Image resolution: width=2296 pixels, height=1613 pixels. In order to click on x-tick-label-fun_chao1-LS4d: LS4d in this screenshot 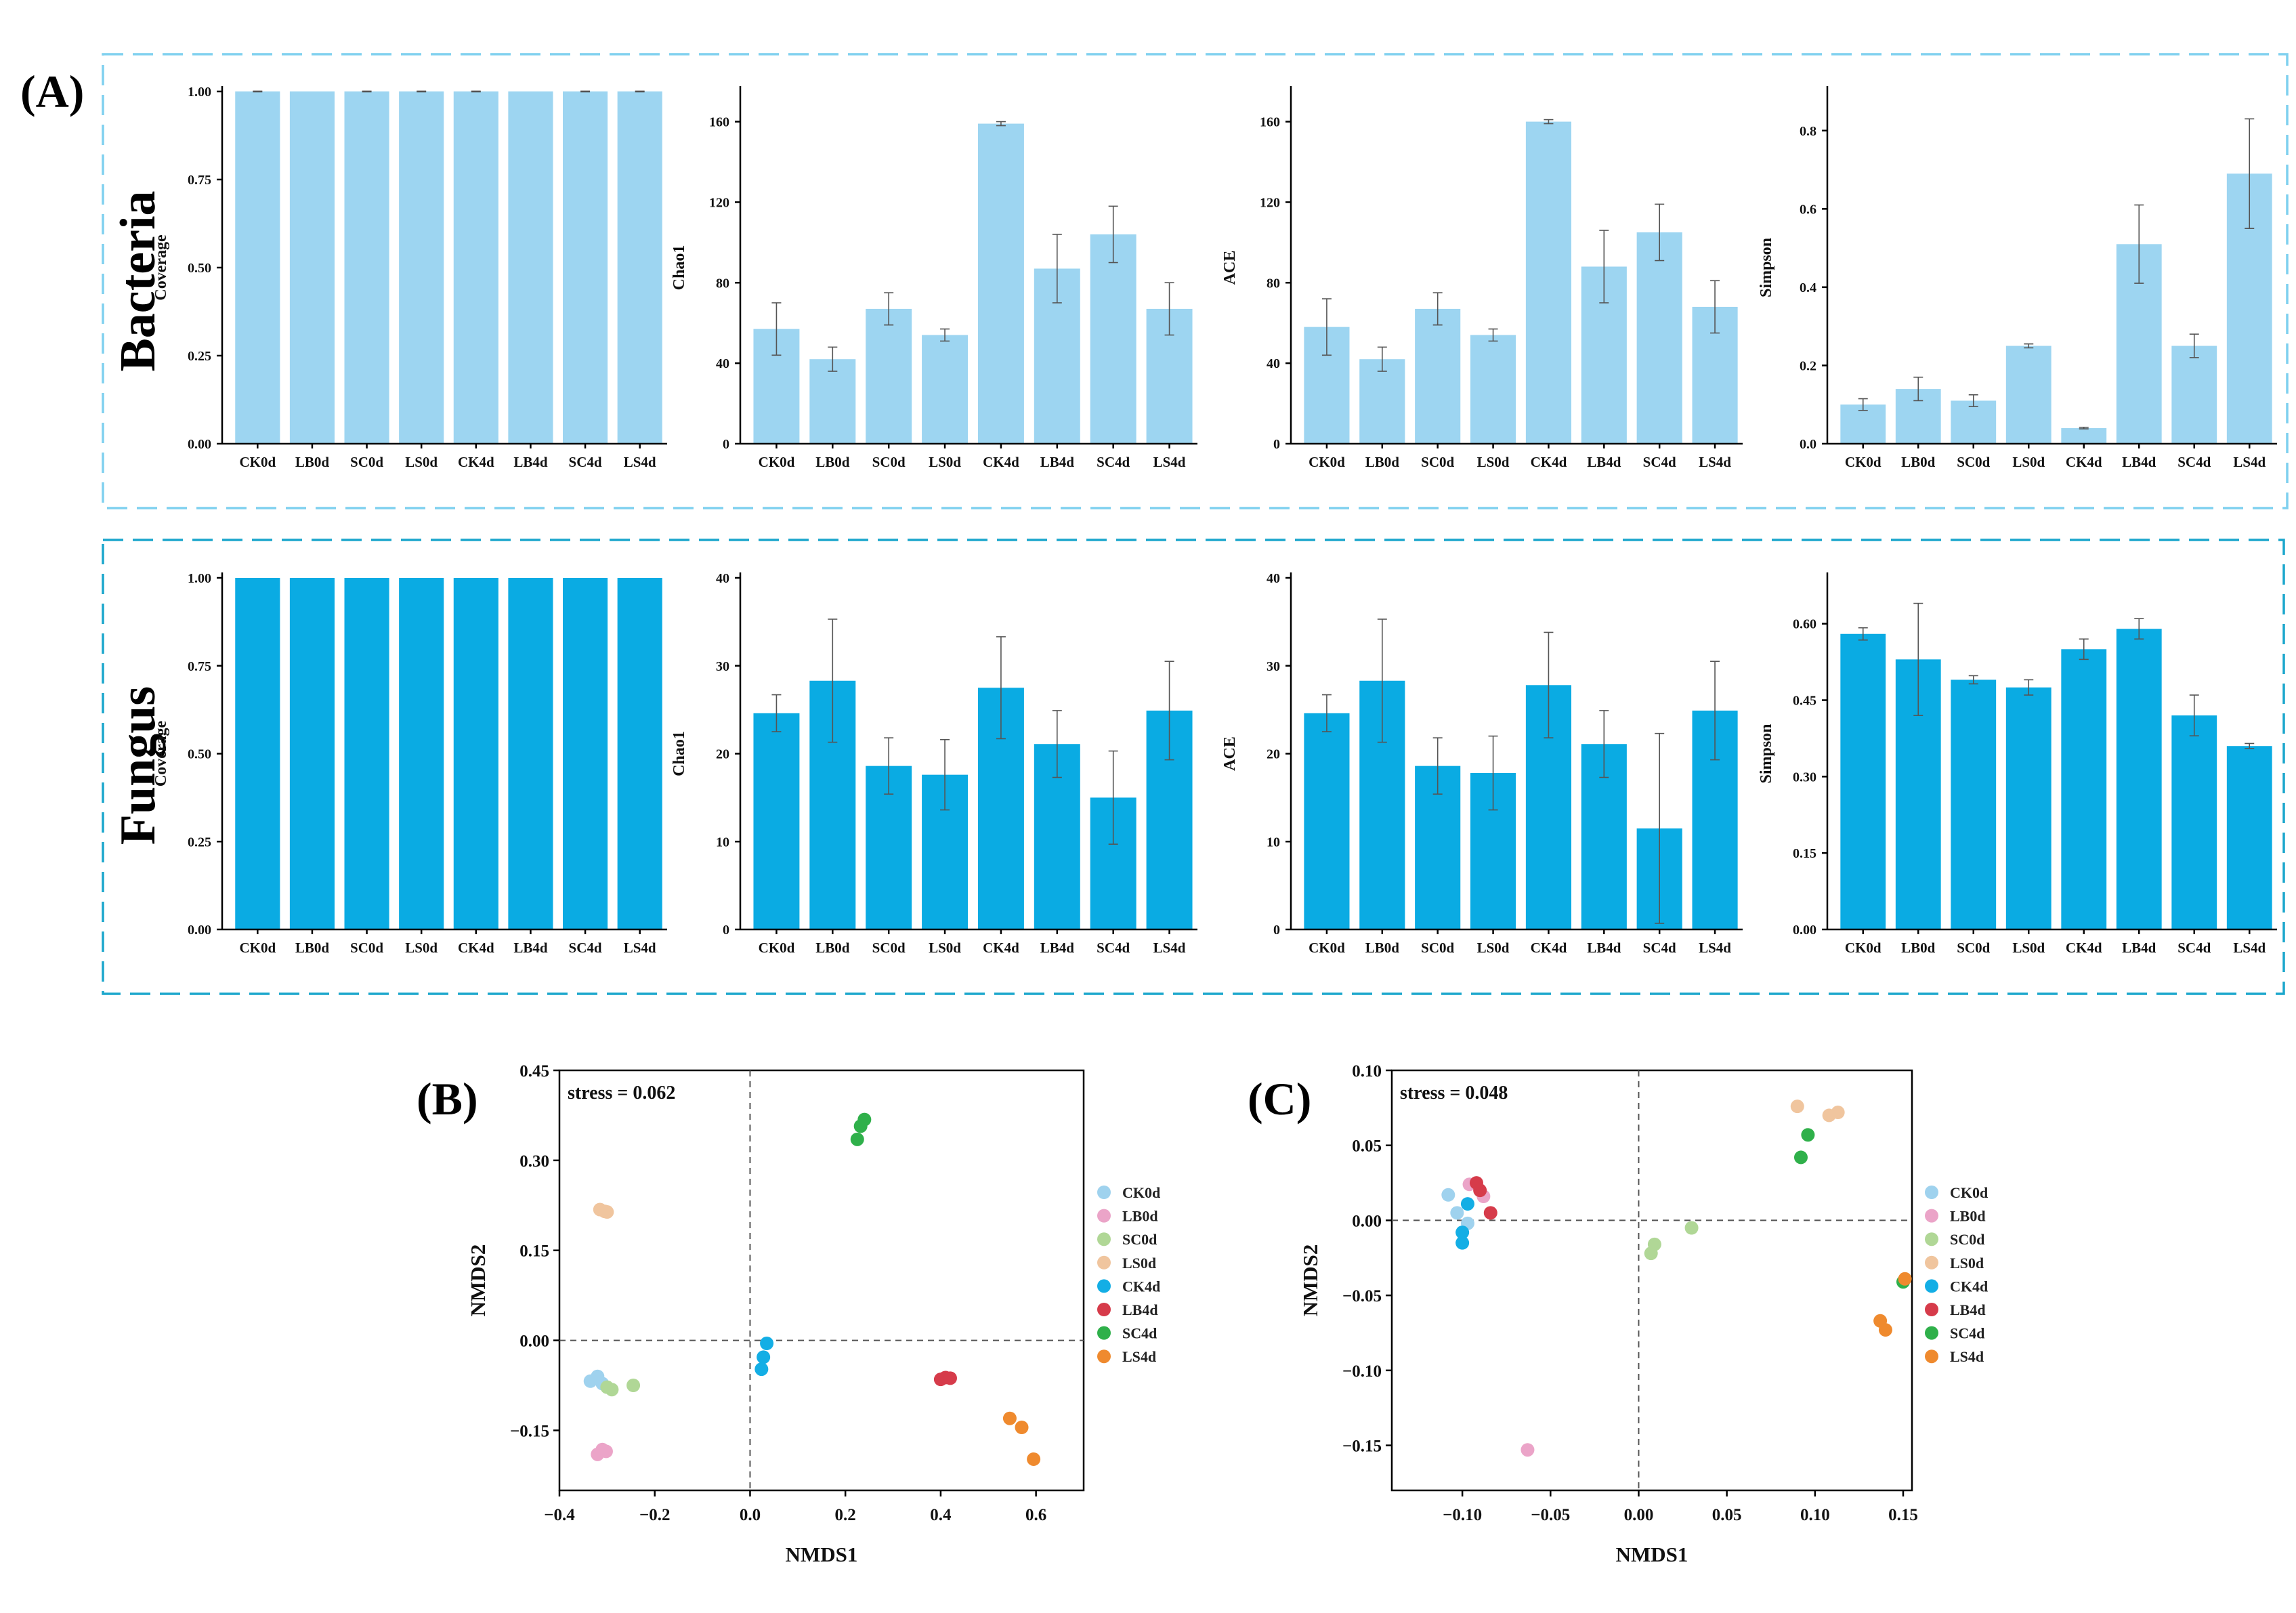, I will do `click(1169, 948)`.